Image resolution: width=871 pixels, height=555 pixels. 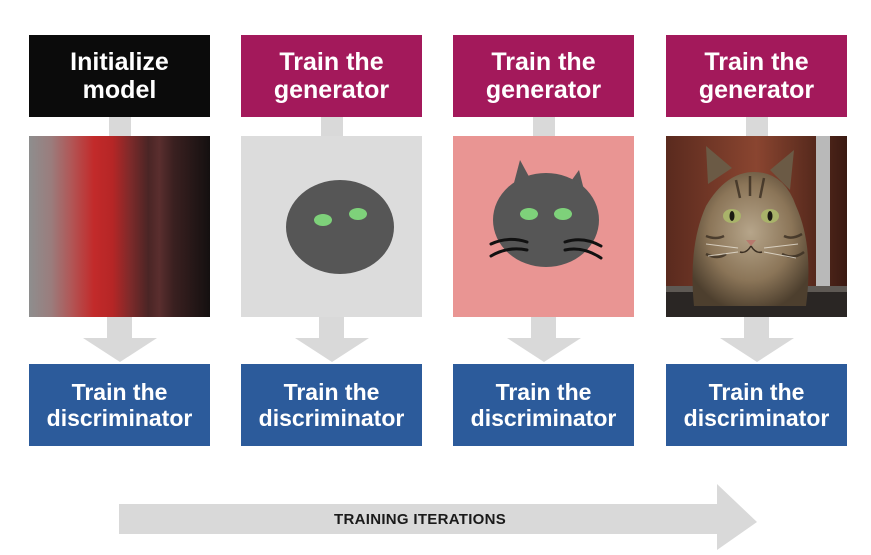 I want to click on noise-image, so click(x=119, y=226).